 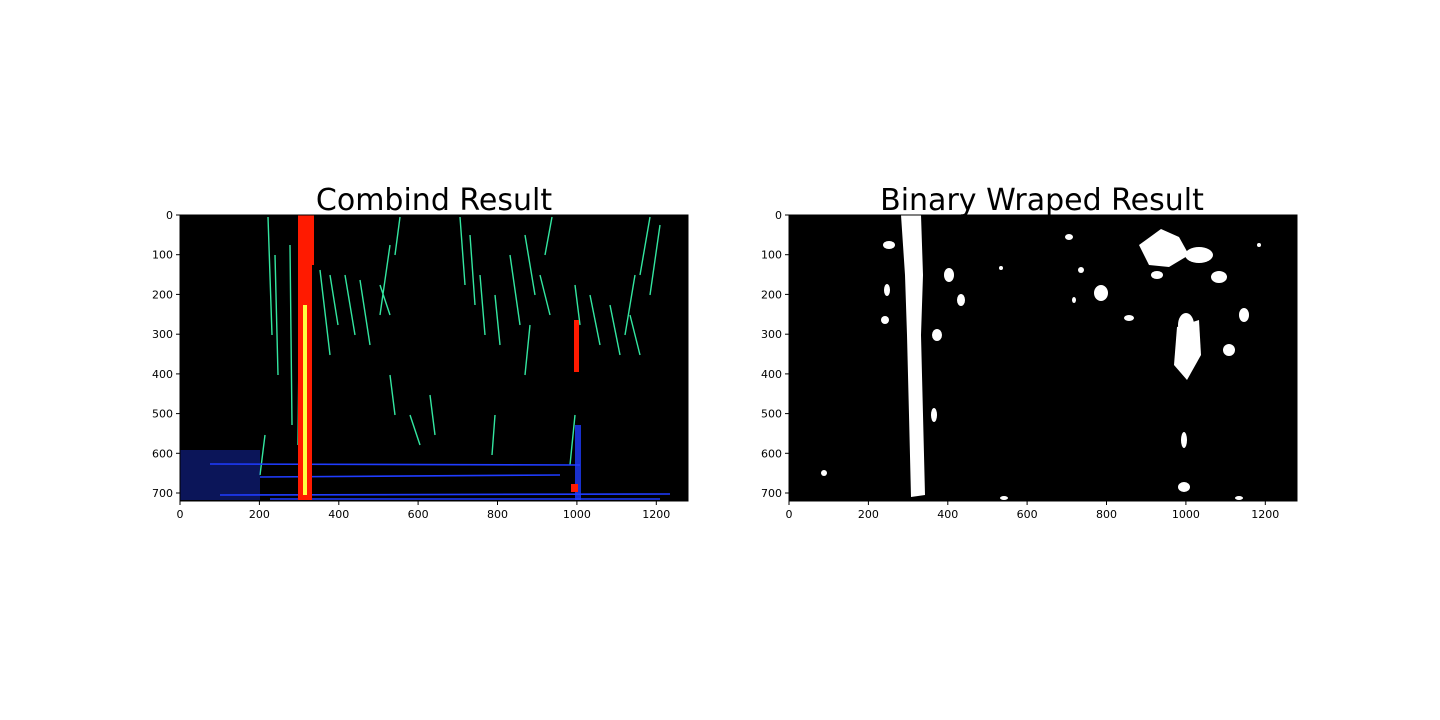 I want to click on combined-xtick-0: 0, so click(x=180, y=514).